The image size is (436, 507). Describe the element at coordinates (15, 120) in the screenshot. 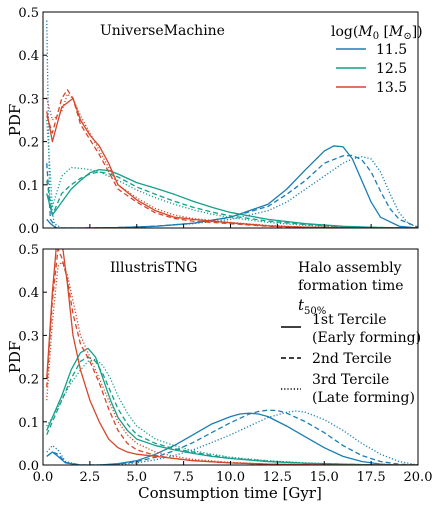

I see `y-axis-label-top: PDF` at that location.